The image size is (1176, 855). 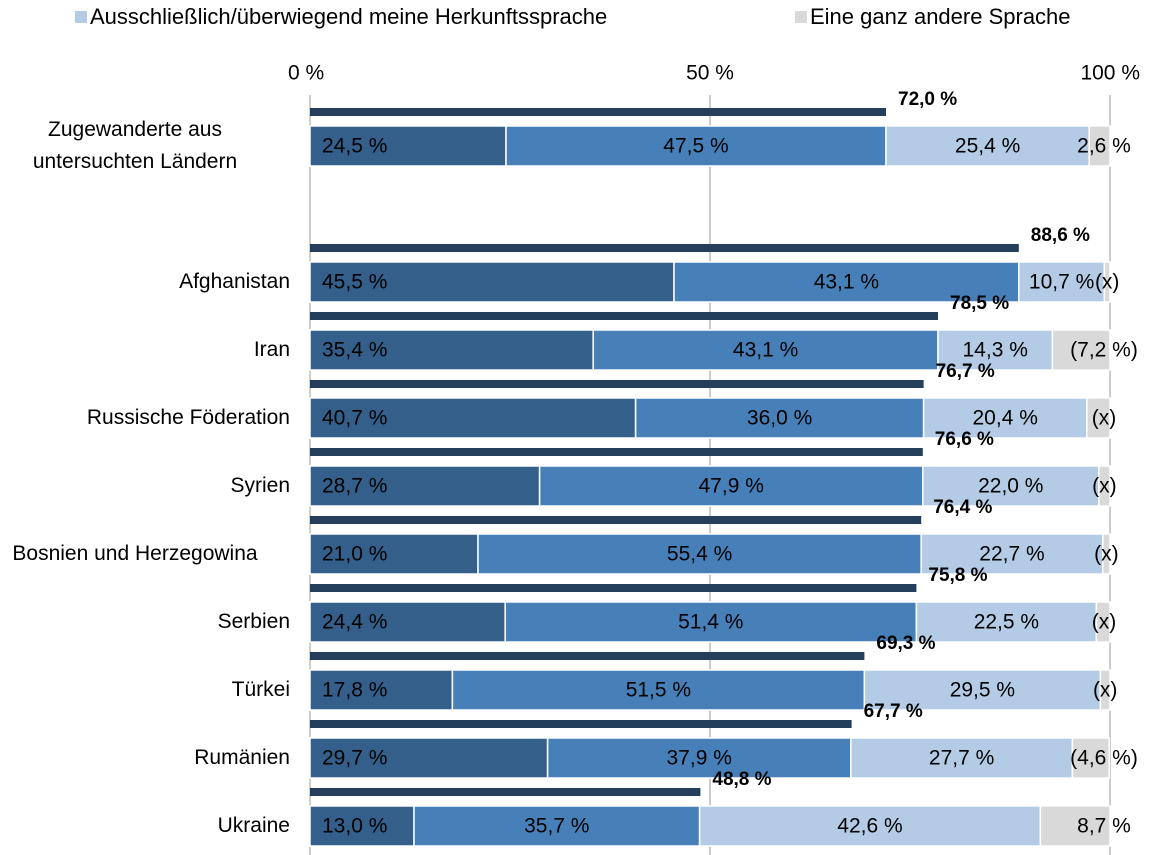 What do you see at coordinates (271, 349) in the screenshot?
I see `category-label: Iran` at bounding box center [271, 349].